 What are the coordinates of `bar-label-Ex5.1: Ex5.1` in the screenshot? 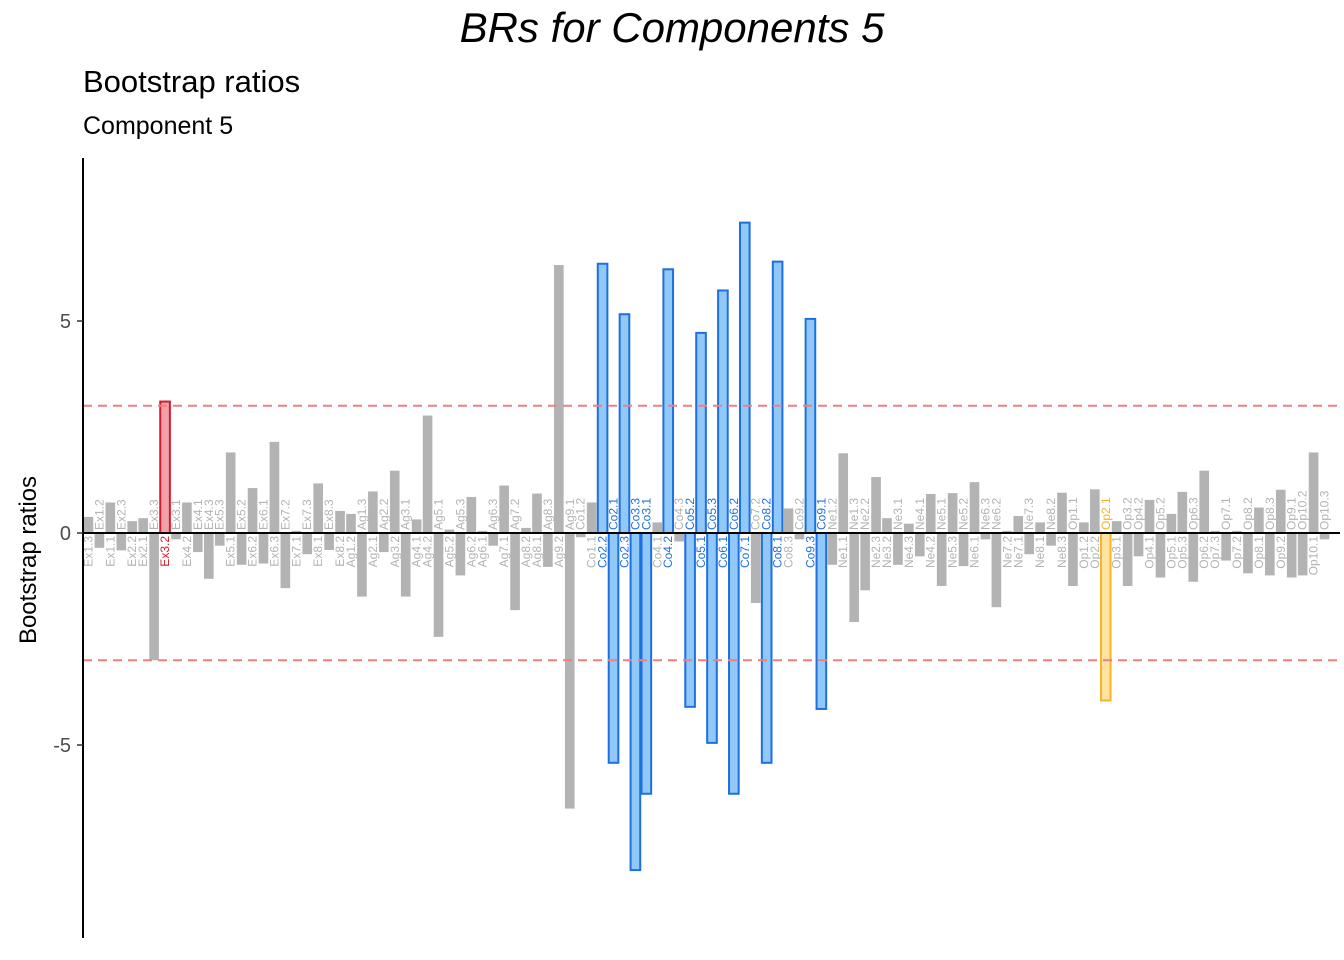 It's located at (231, 551).